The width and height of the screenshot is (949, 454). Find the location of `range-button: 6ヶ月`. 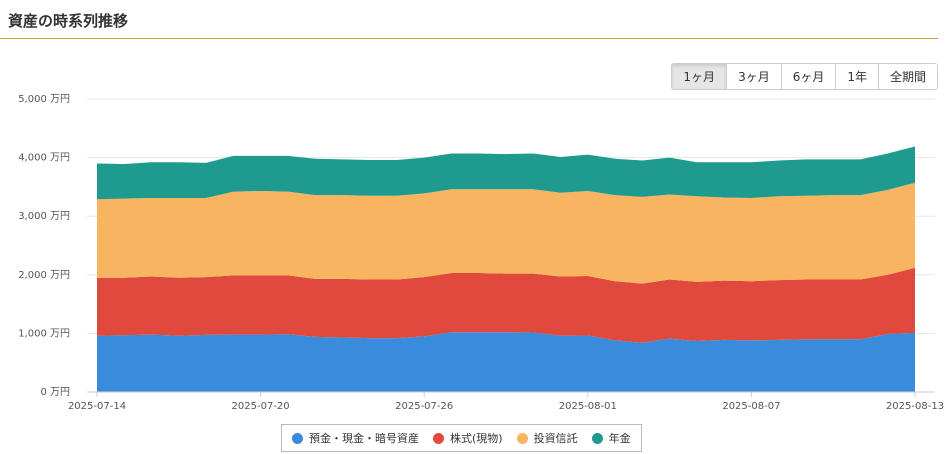

range-button: 6ヶ月 is located at coordinates (808, 76).